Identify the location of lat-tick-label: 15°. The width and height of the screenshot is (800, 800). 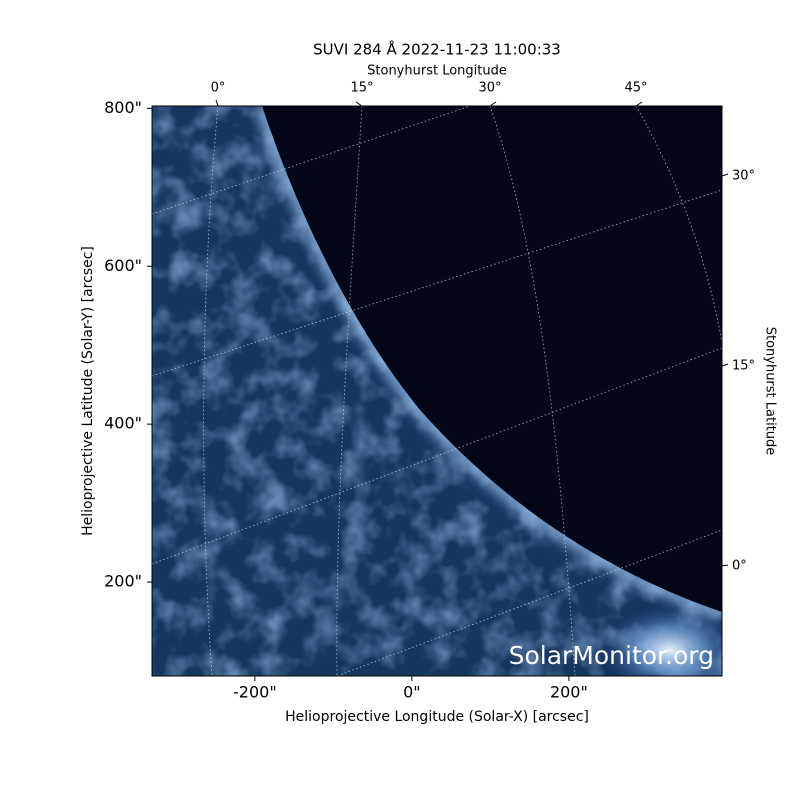
(743, 366).